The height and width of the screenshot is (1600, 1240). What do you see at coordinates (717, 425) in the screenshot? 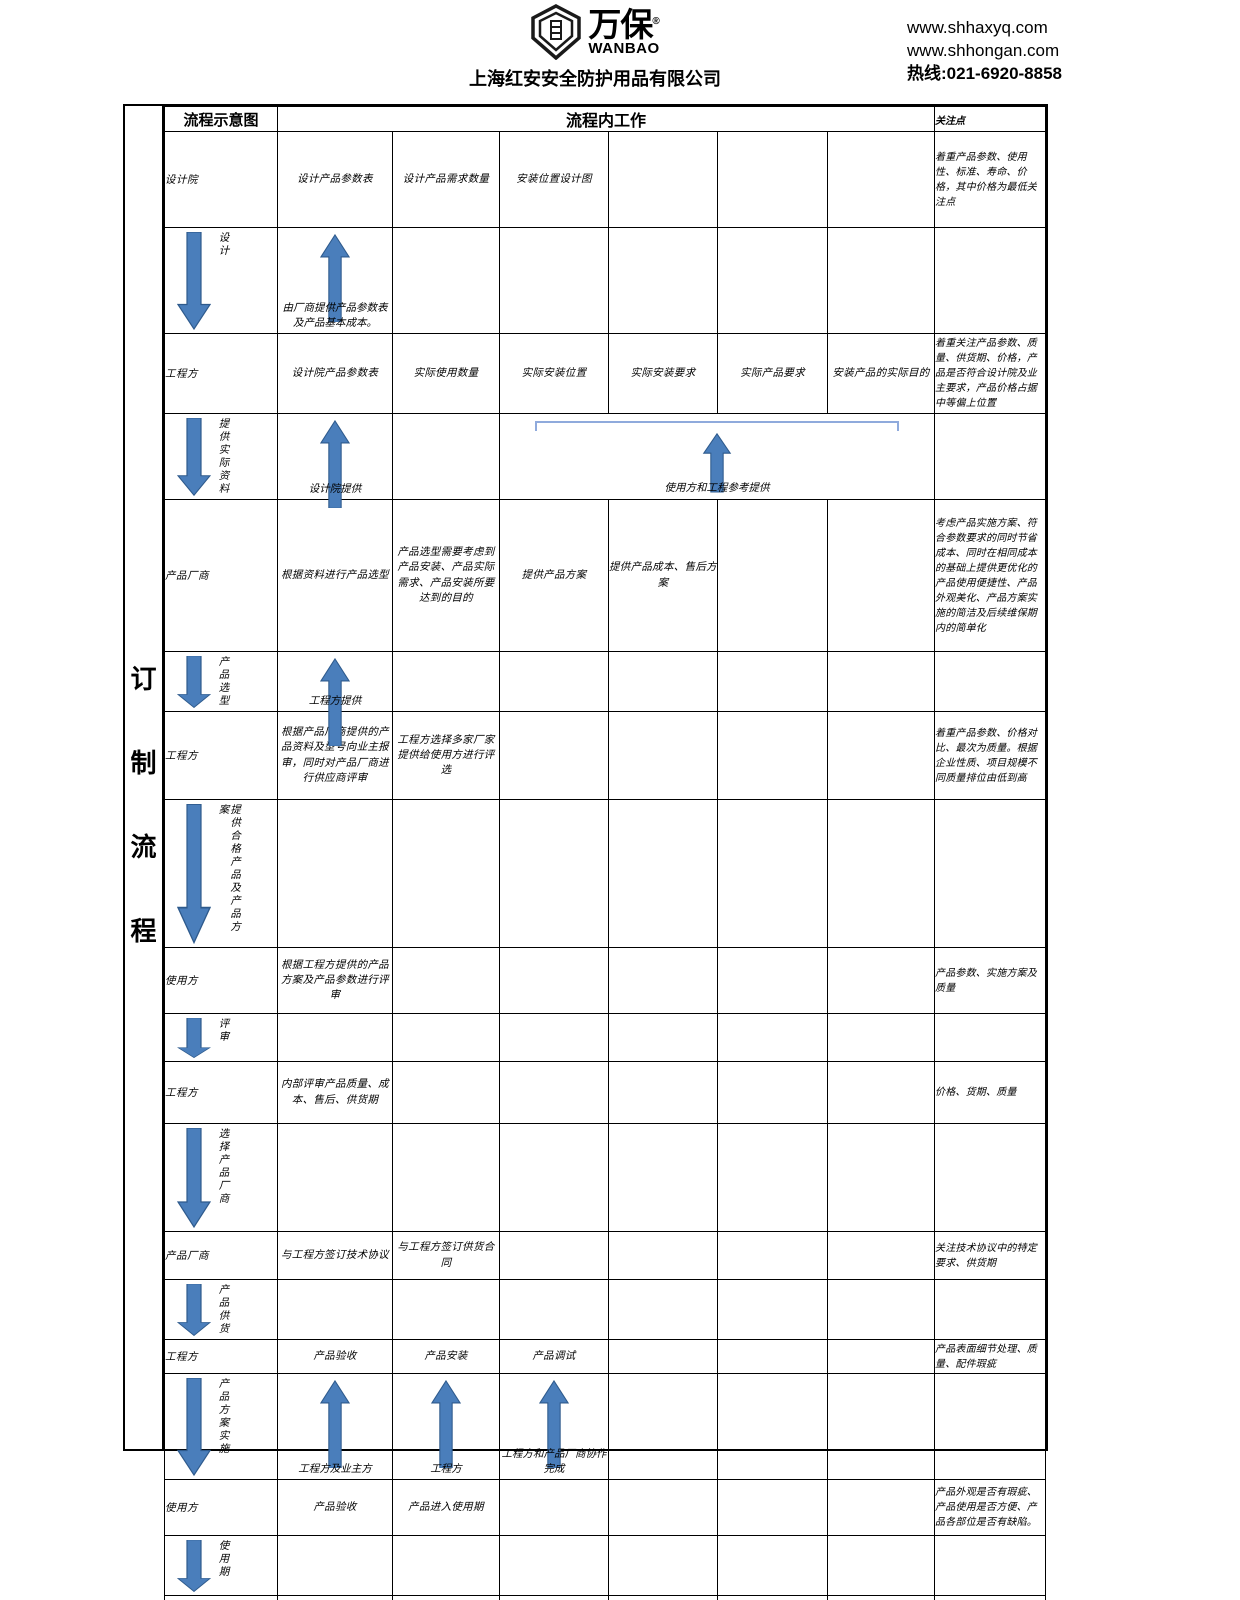
I see `grouping-bracket` at bounding box center [717, 425].